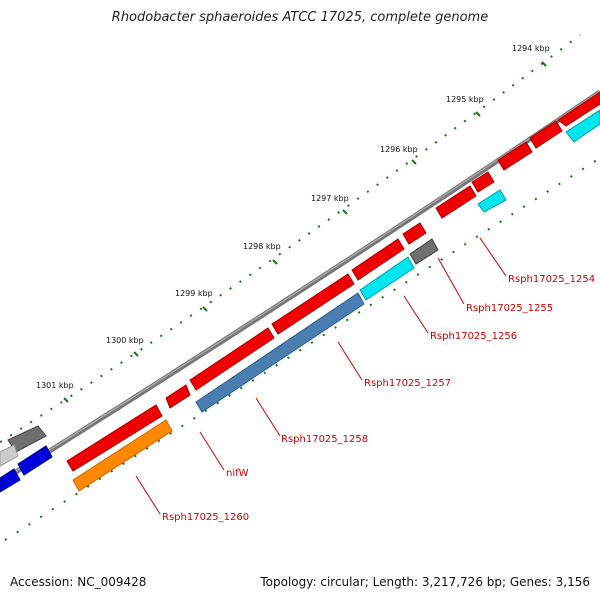 Image resolution: width=600 pixels, height=600 pixels. I want to click on gene-label-nifw: nifW, so click(237, 473).